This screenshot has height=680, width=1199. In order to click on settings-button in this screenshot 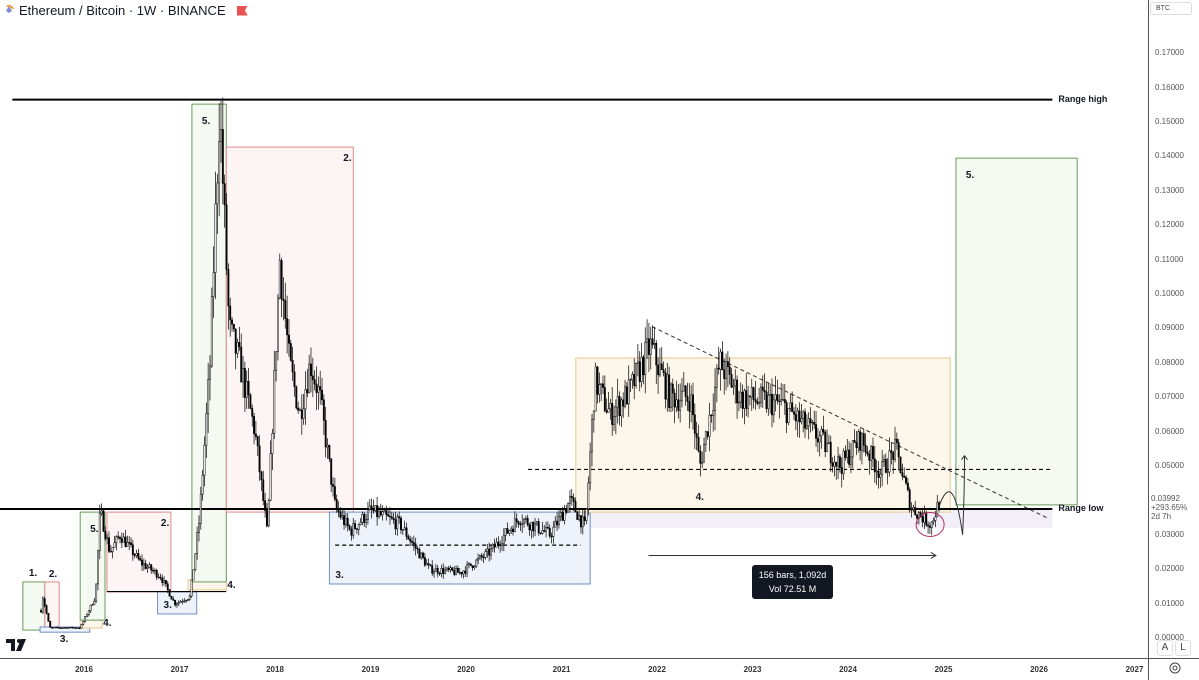, I will do `click(1173, 669)`.